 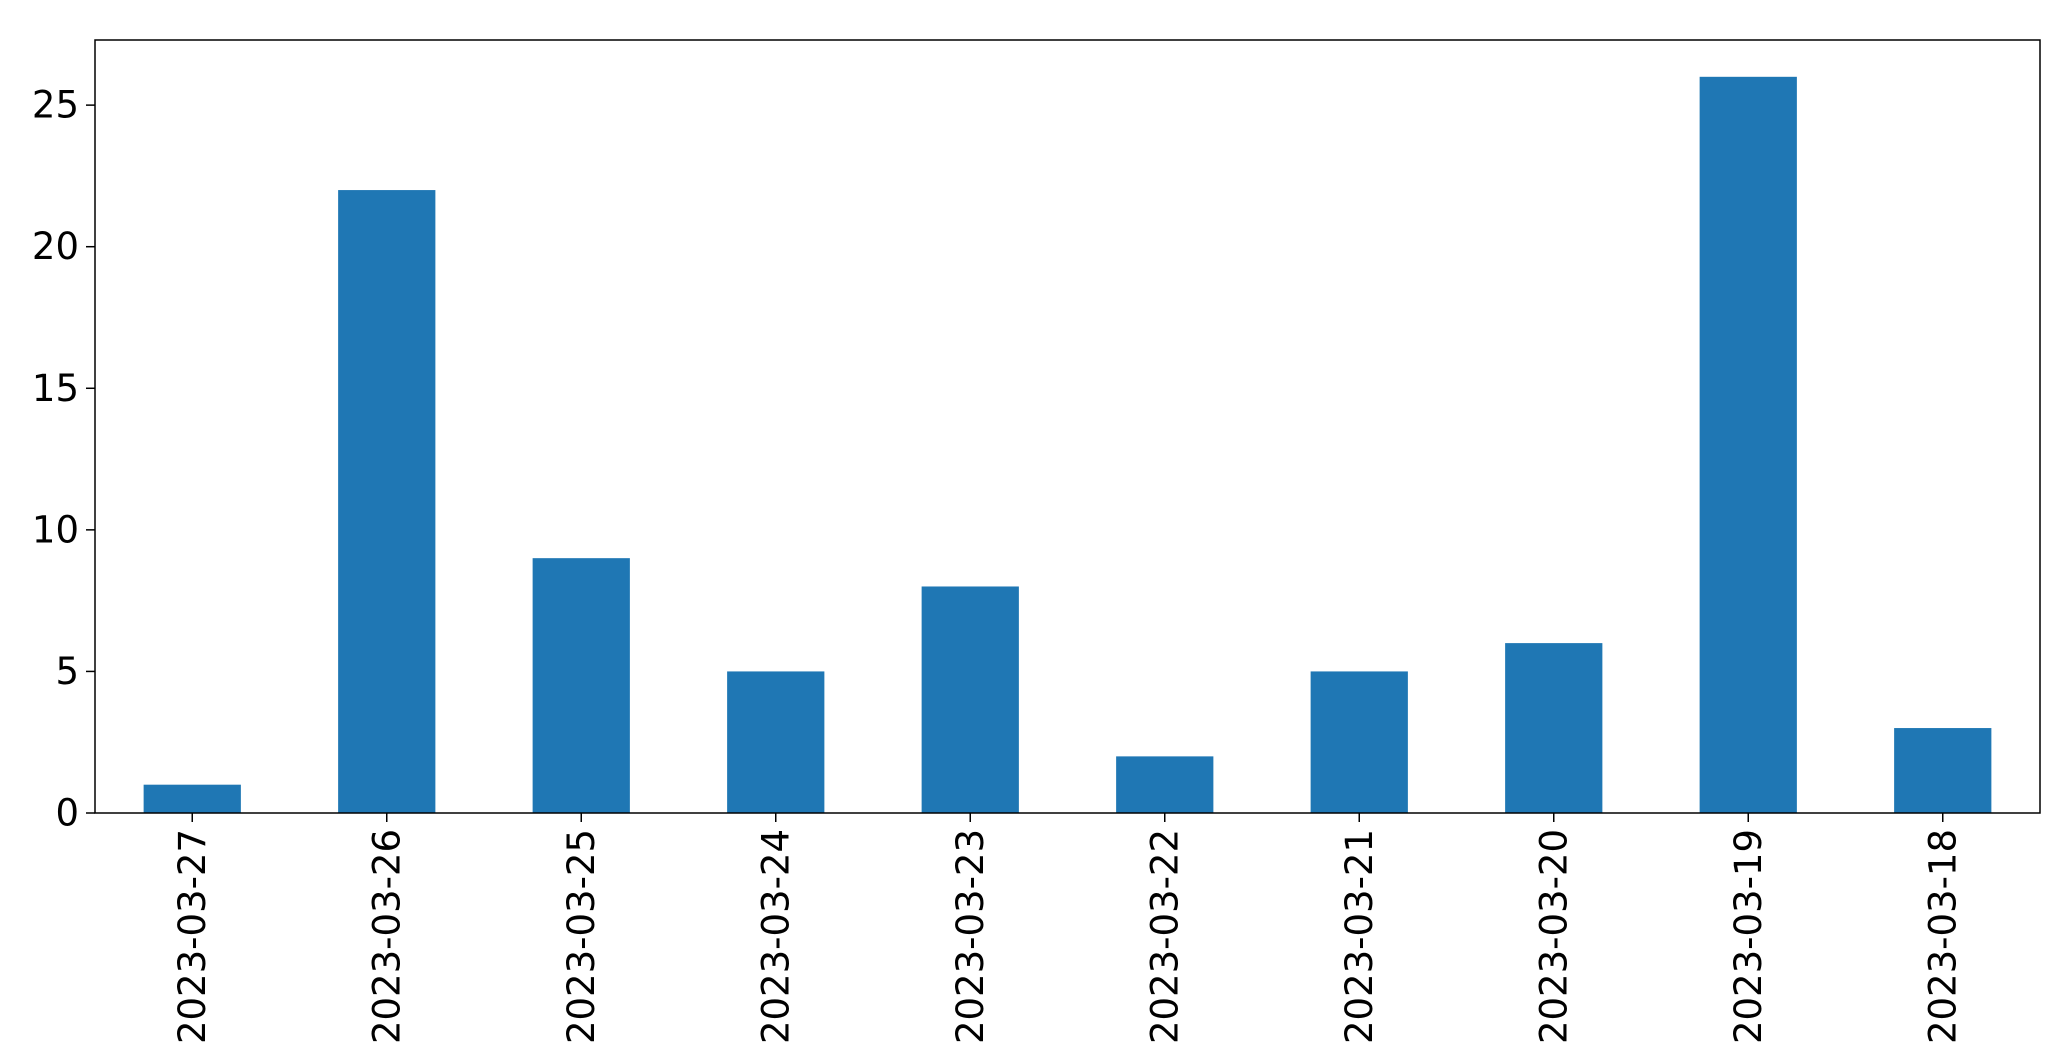 I want to click on x-tick-label: 2023-03-27, so click(x=192, y=936).